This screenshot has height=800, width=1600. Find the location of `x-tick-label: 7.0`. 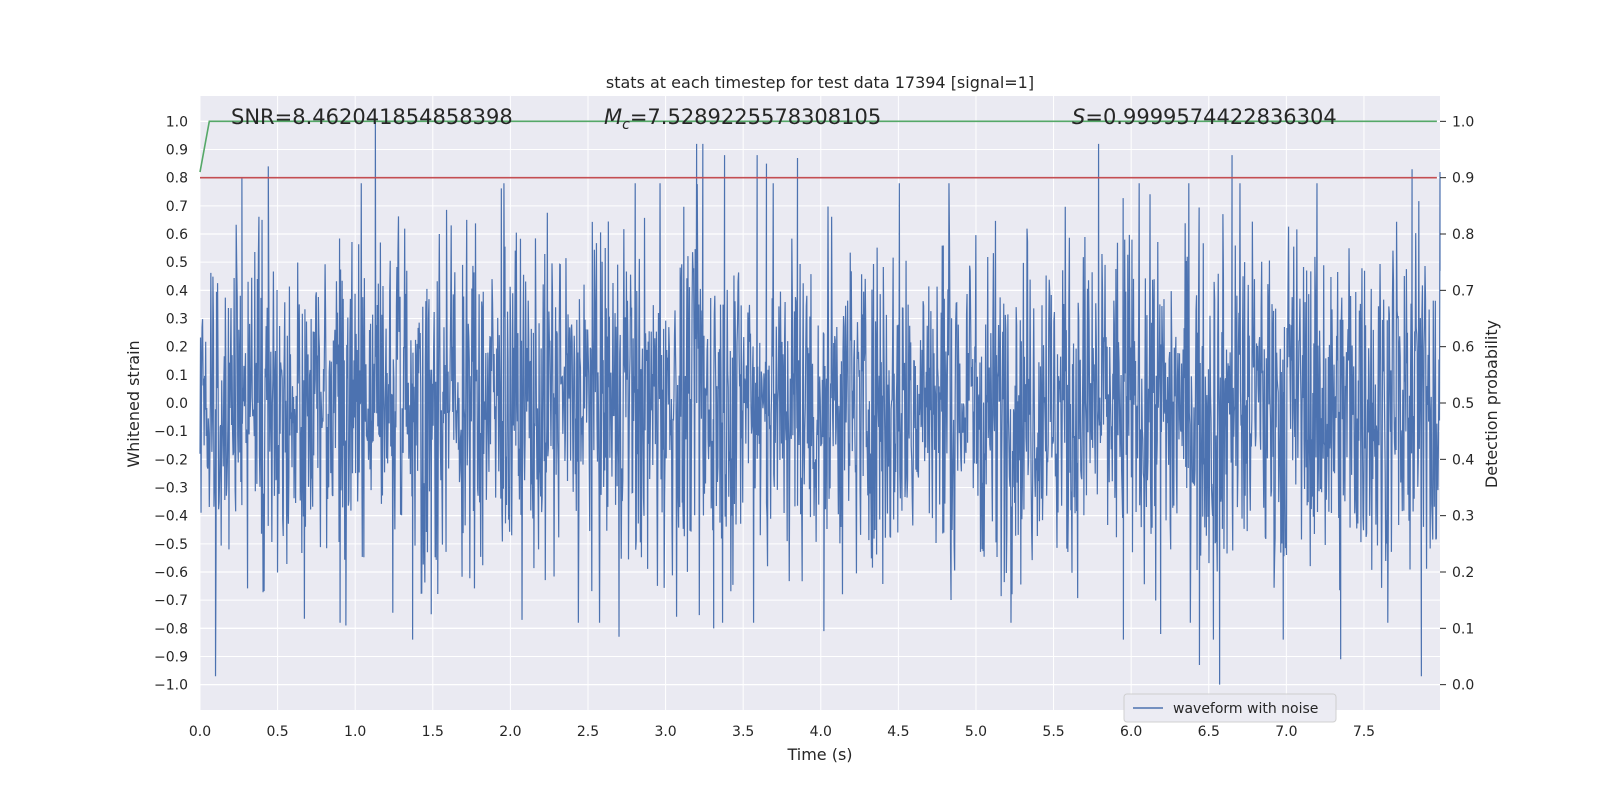

x-tick-label: 7.0 is located at coordinates (1286, 732).